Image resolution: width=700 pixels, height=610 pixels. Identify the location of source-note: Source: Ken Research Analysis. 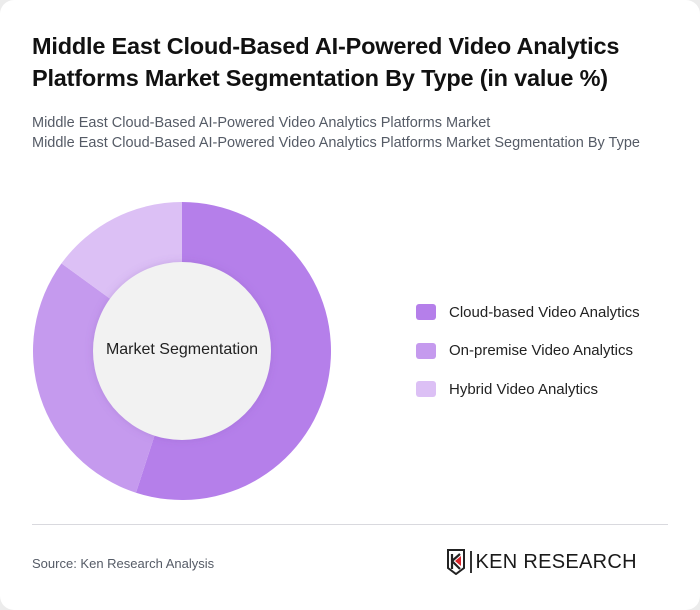
(123, 563).